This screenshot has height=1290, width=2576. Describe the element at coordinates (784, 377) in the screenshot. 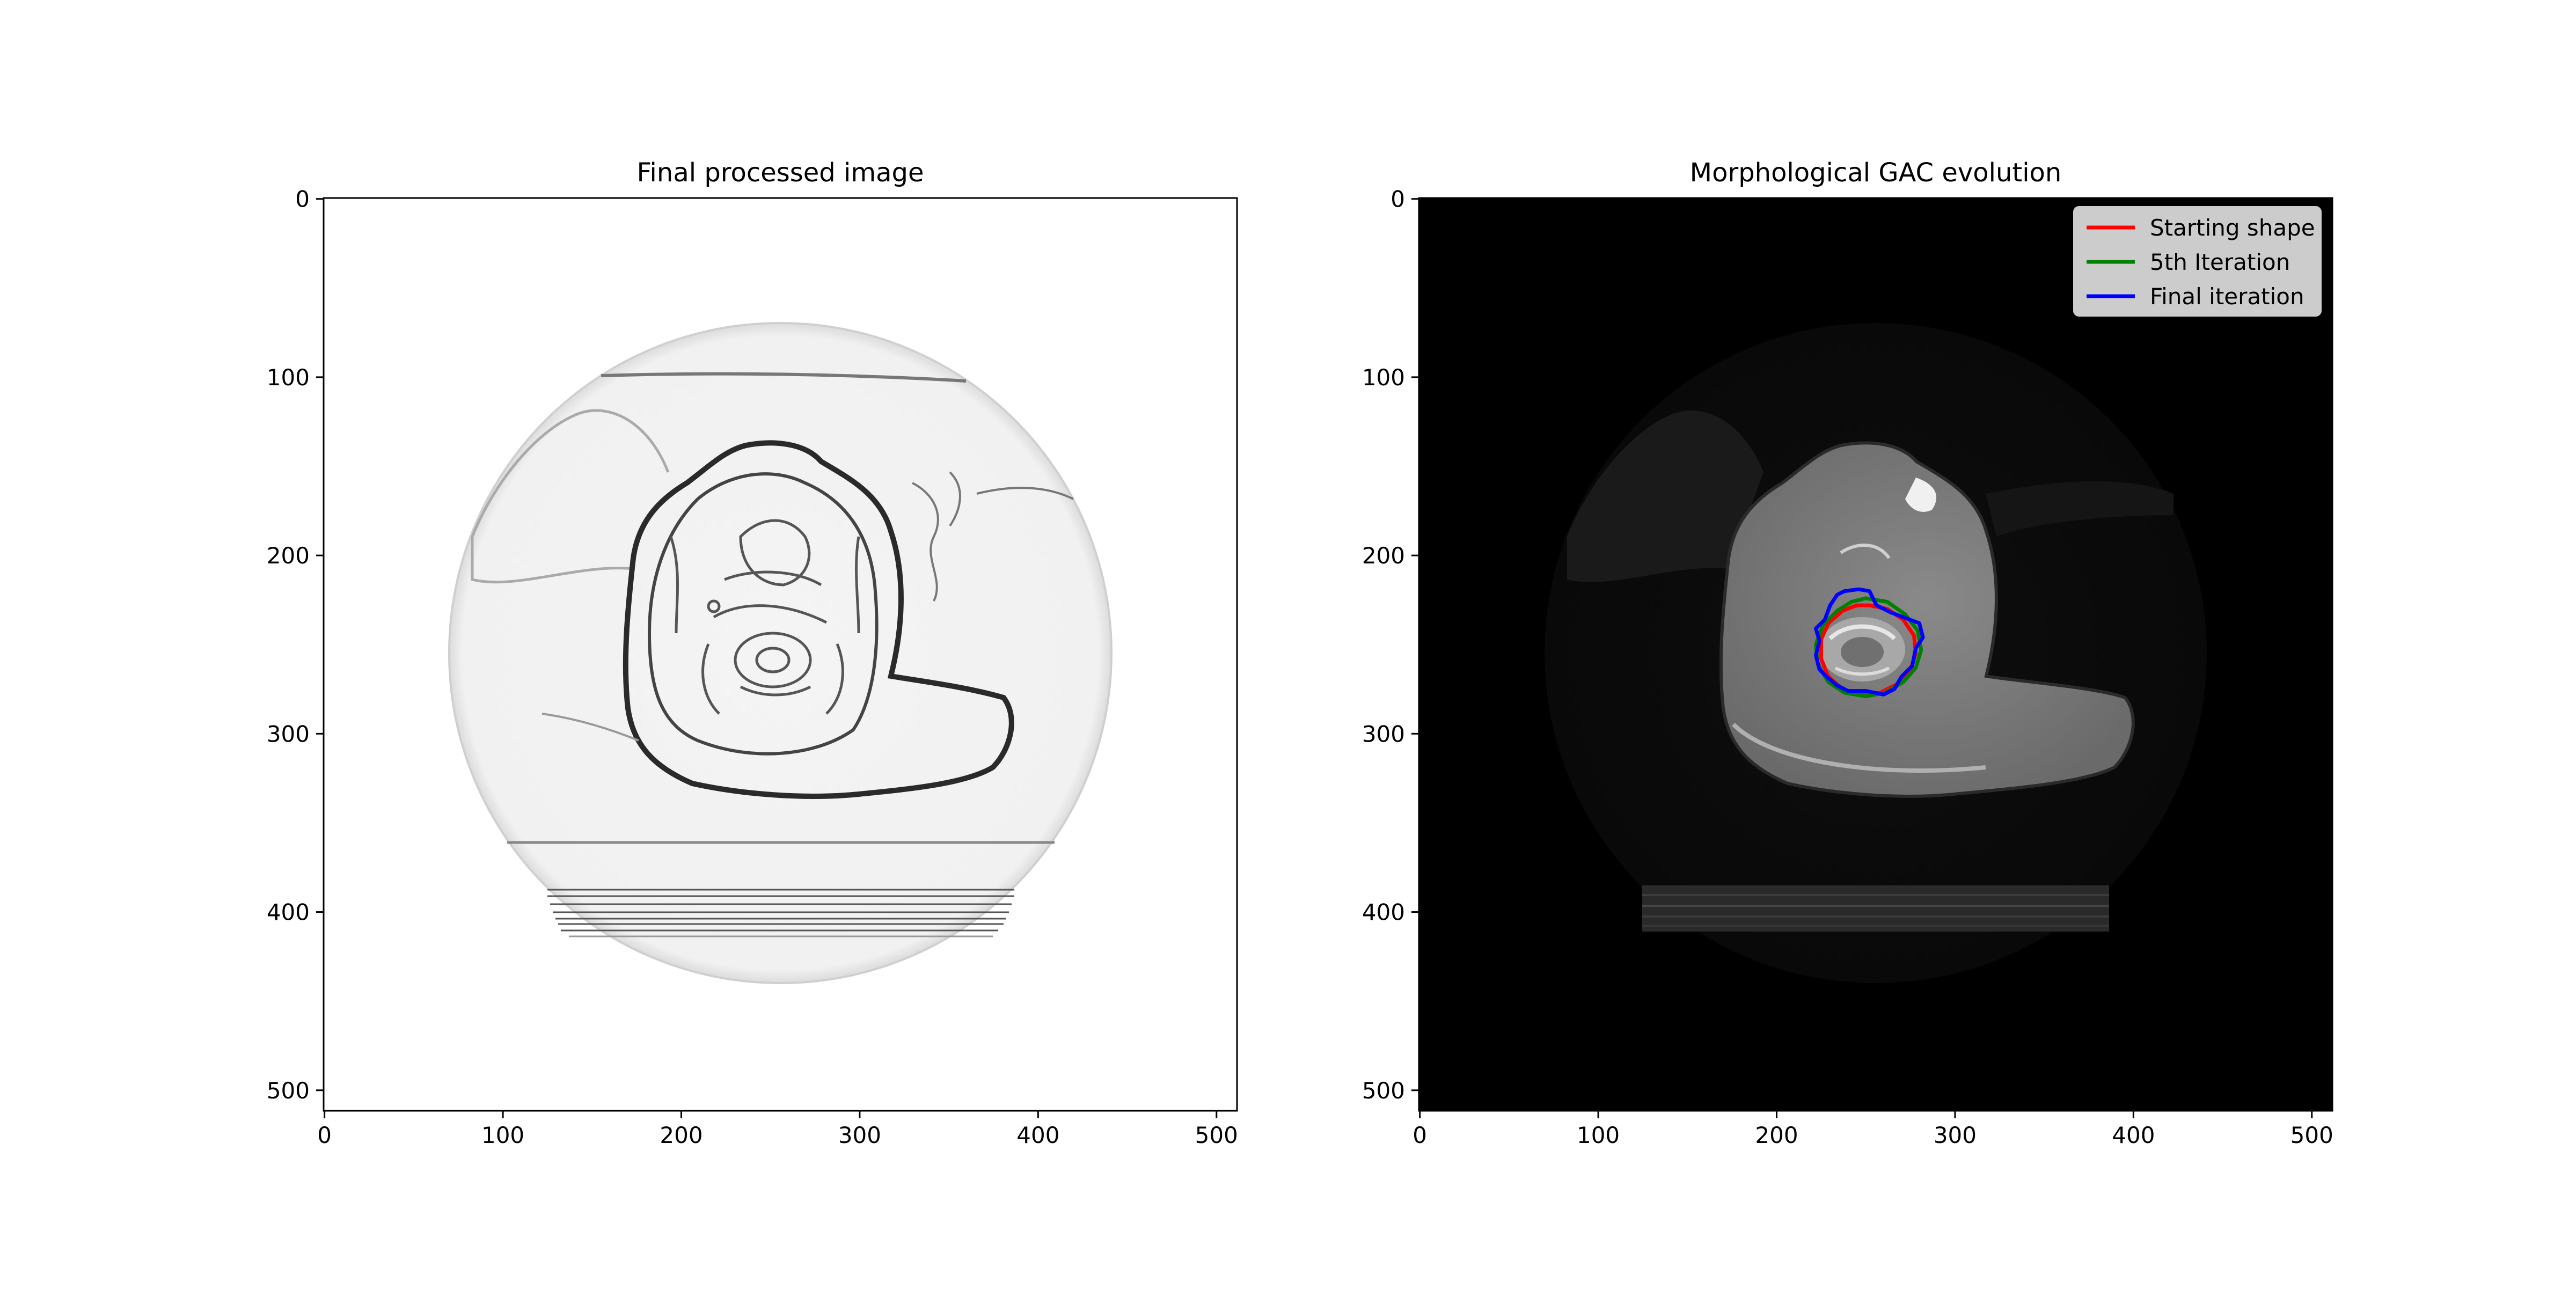

I see `top-edge-line` at that location.